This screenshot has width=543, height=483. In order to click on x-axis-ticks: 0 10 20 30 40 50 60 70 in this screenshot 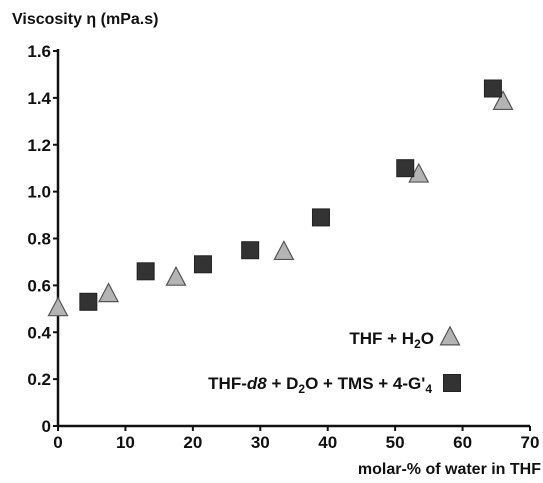, I will do `click(296, 439)`.